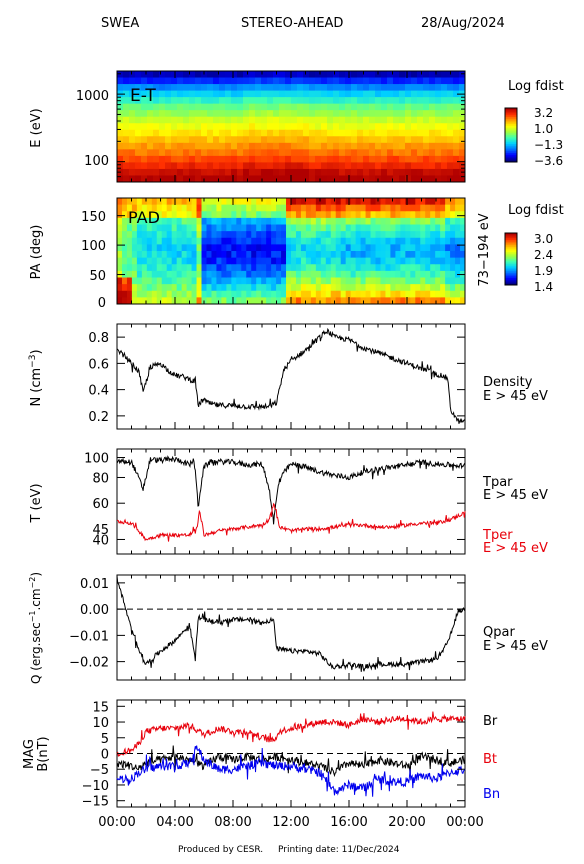  What do you see at coordinates (89, 624) in the screenshot?
I see `heat-flux-tick-labels: −0.02−0.010.000.01` at bounding box center [89, 624].